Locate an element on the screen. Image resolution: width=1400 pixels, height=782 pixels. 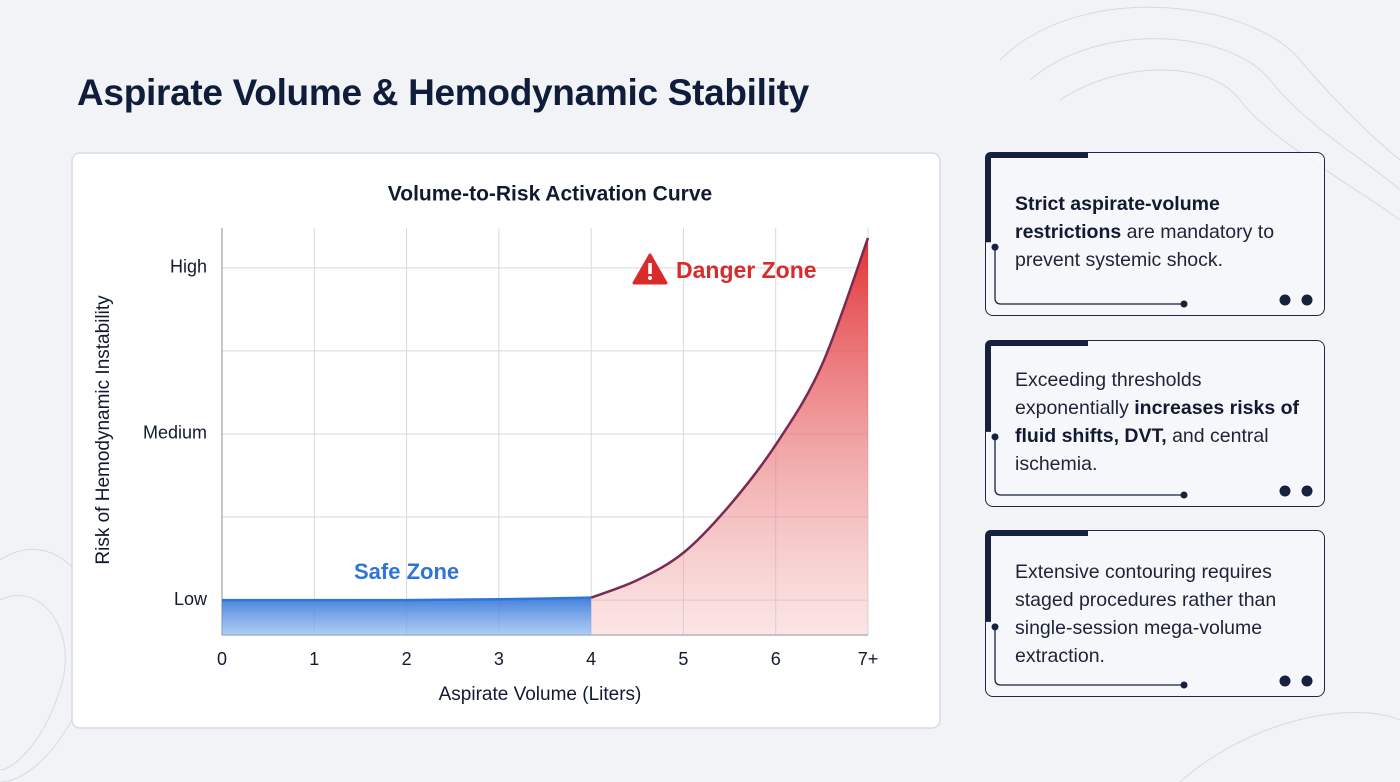
chart-title: Volume-to-Risk Activation Curve is located at coordinates (550, 194).